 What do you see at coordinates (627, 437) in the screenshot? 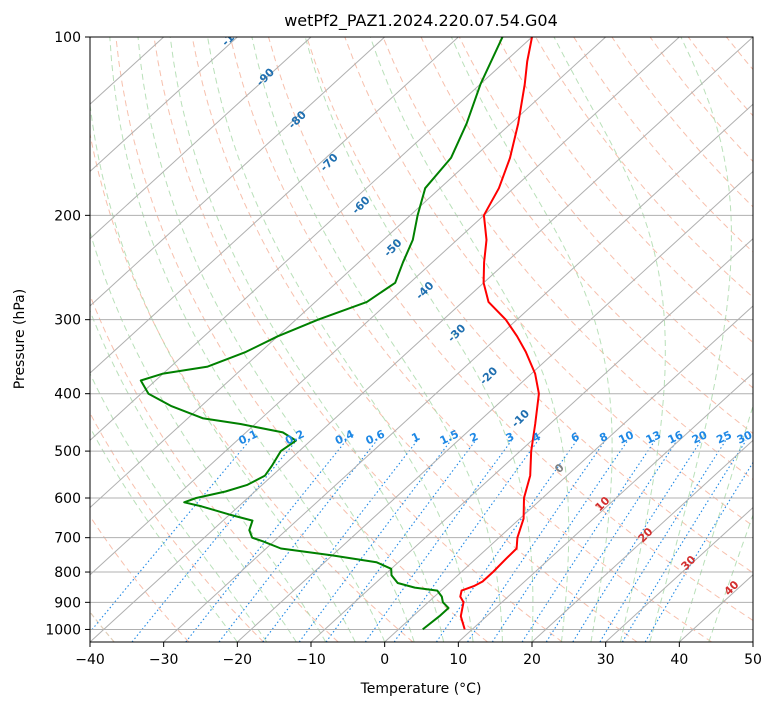
I see `mixing-ratio-label: 10` at bounding box center [627, 437].